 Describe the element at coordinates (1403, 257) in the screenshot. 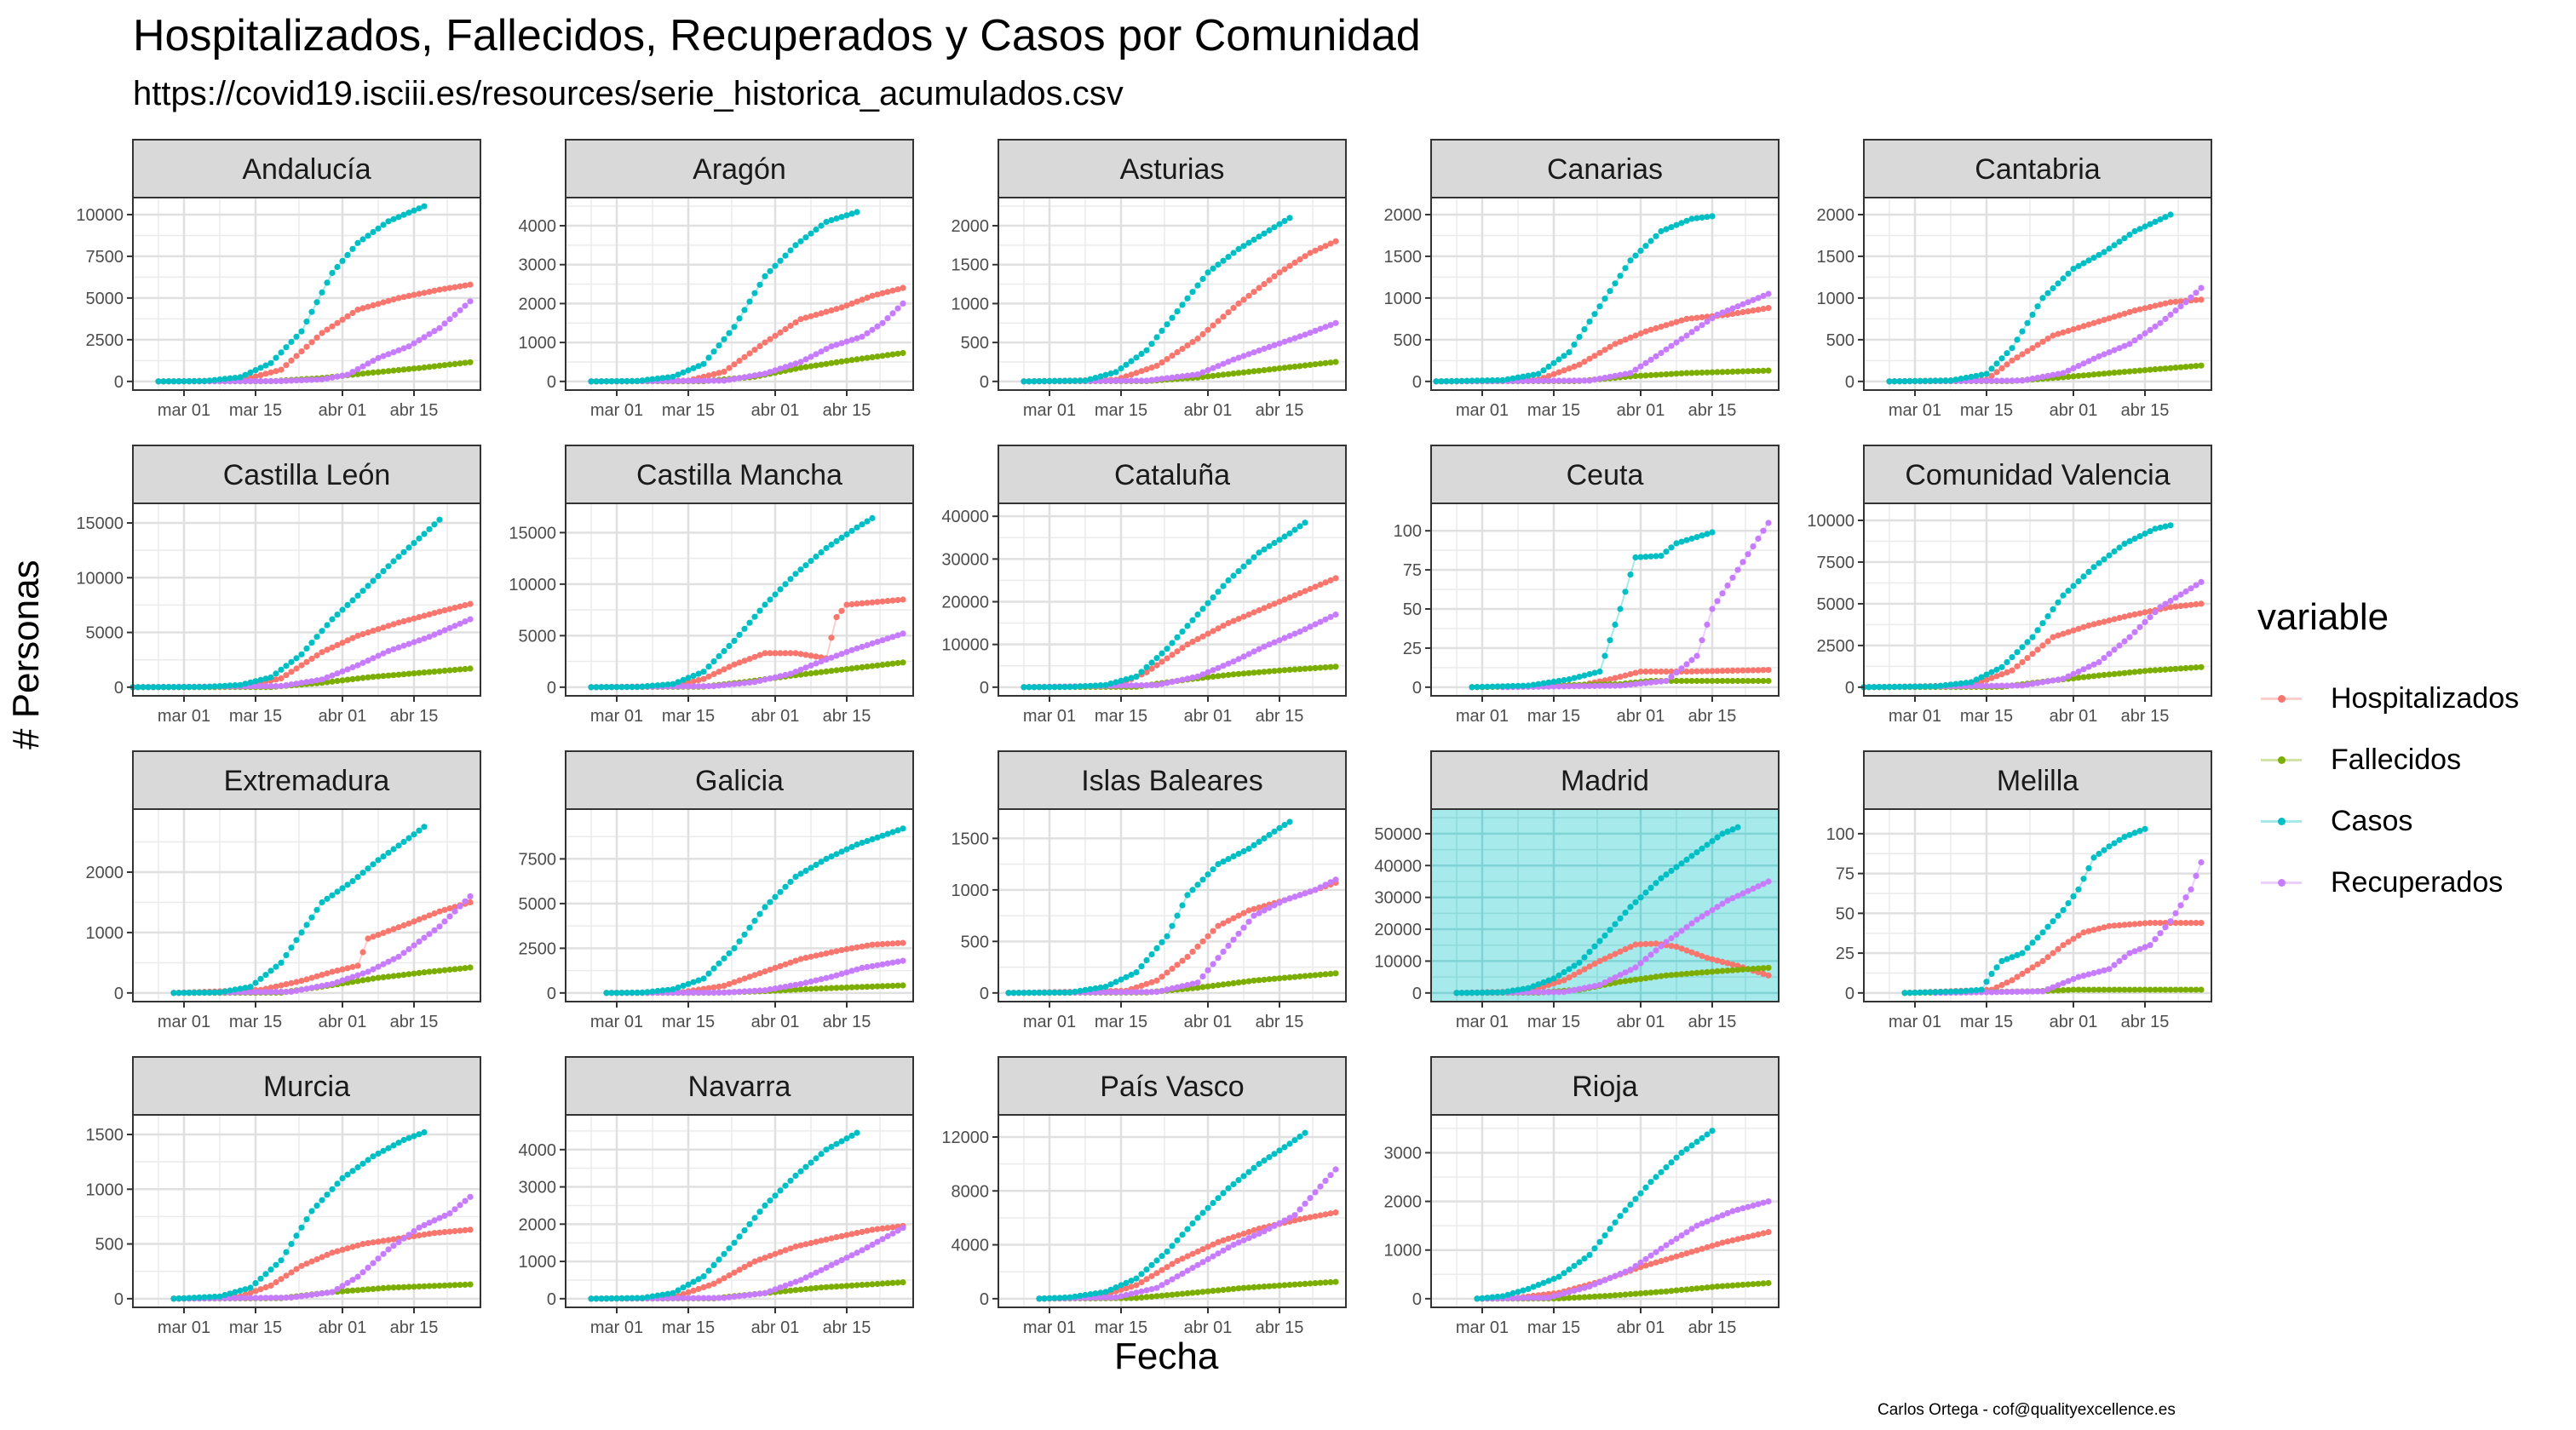

I see `y-tick-label: 1500` at that location.